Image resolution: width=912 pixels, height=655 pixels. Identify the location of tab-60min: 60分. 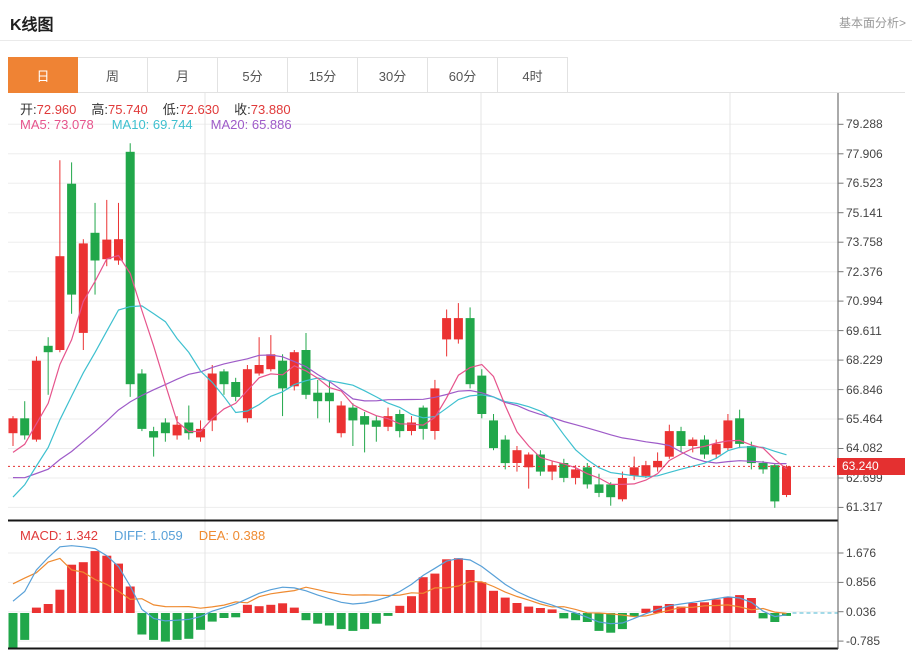
(463, 75).